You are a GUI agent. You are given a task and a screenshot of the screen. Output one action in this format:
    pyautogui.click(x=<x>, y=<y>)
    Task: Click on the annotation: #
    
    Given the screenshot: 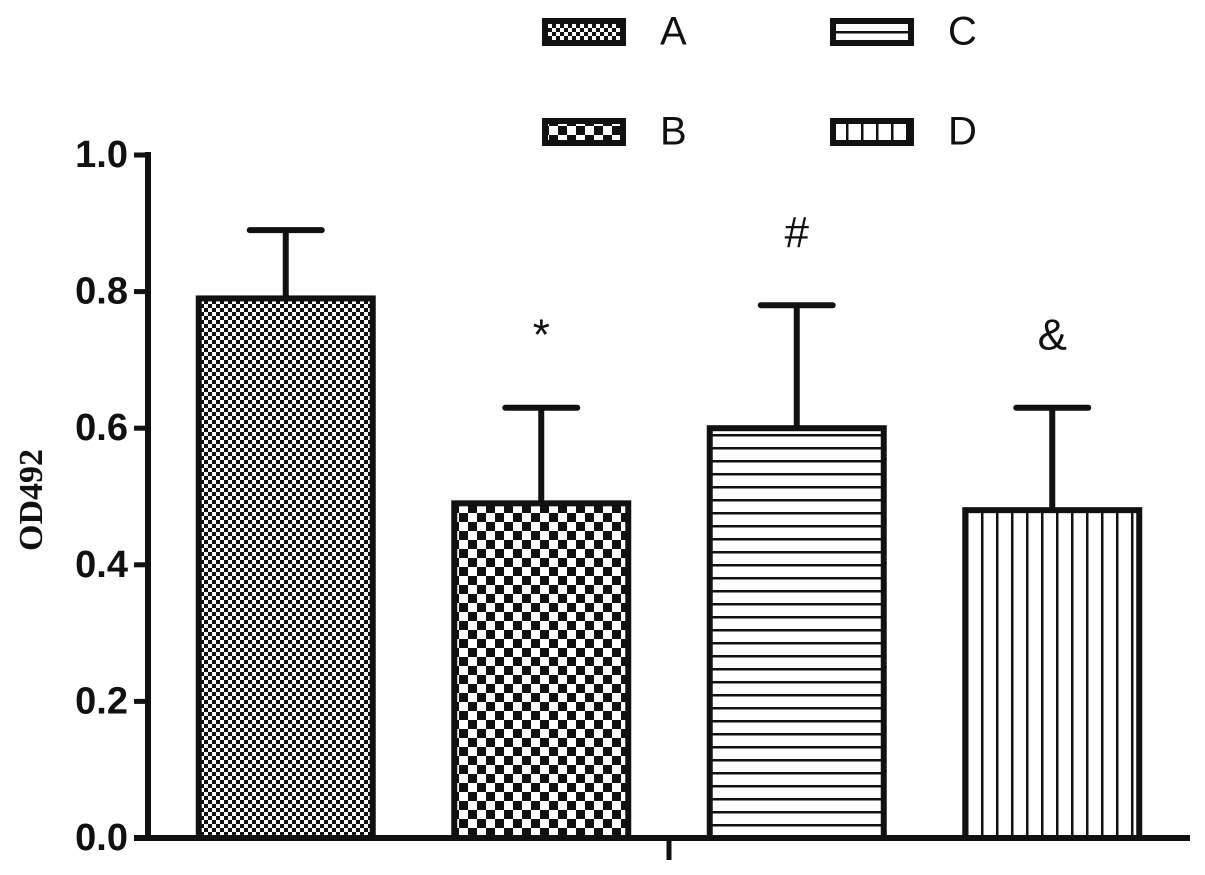 What is the action you would take?
    pyautogui.click(x=797, y=232)
    